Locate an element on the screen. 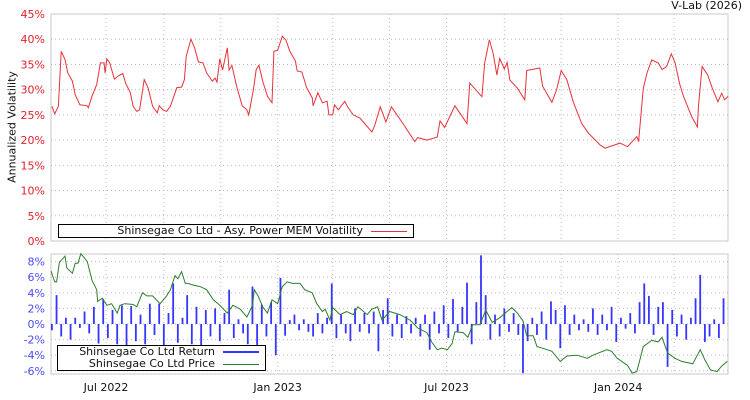  y-tick-label: -4% is located at coordinates (34, 355).